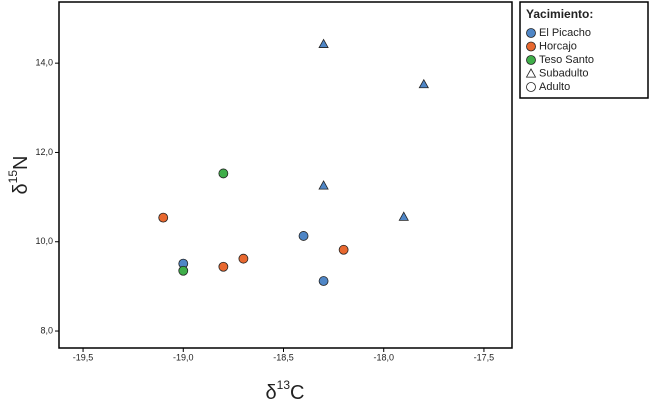 Image resolution: width=651 pixels, height=407 pixels. What do you see at coordinates (44, 241) in the screenshot?
I see `y-tick-label: 10,0` at bounding box center [44, 241].